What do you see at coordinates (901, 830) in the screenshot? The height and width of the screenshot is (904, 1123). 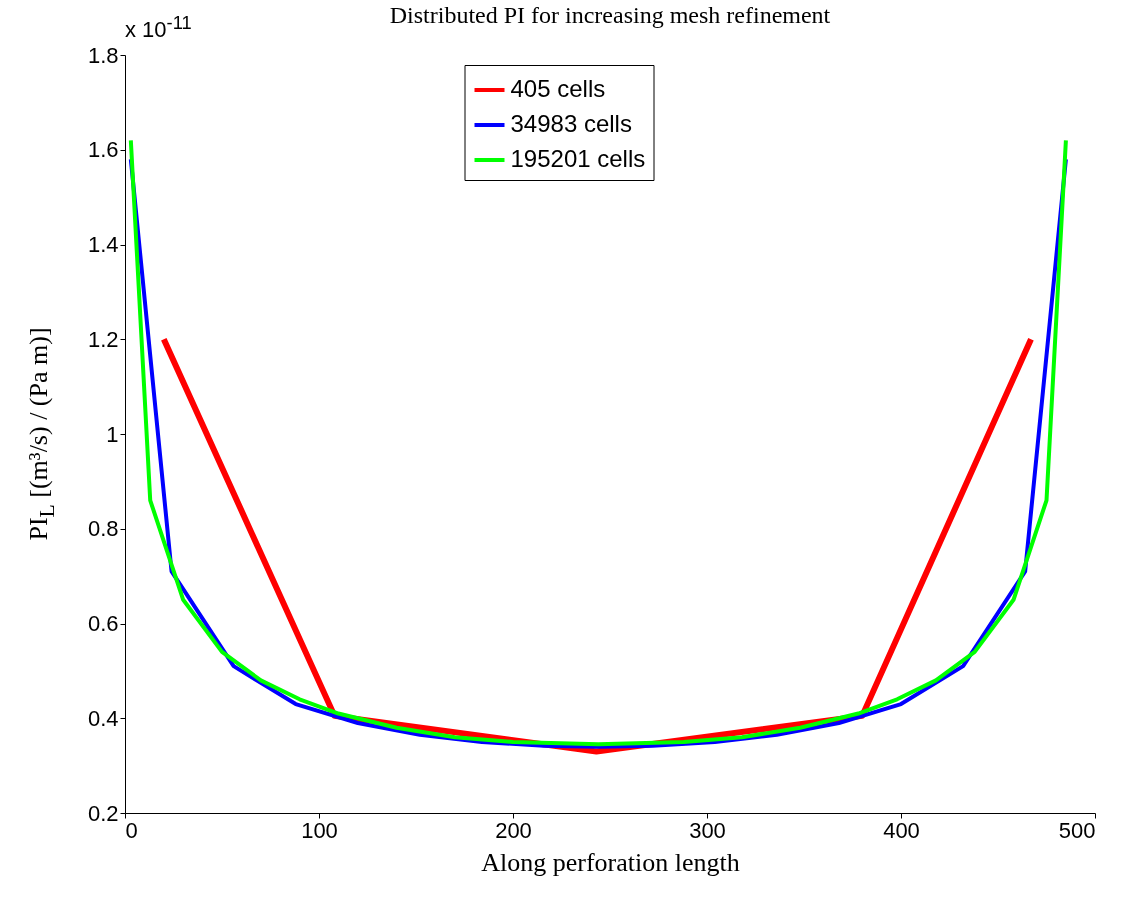 I see `x-tick-label: 400` at bounding box center [901, 830].